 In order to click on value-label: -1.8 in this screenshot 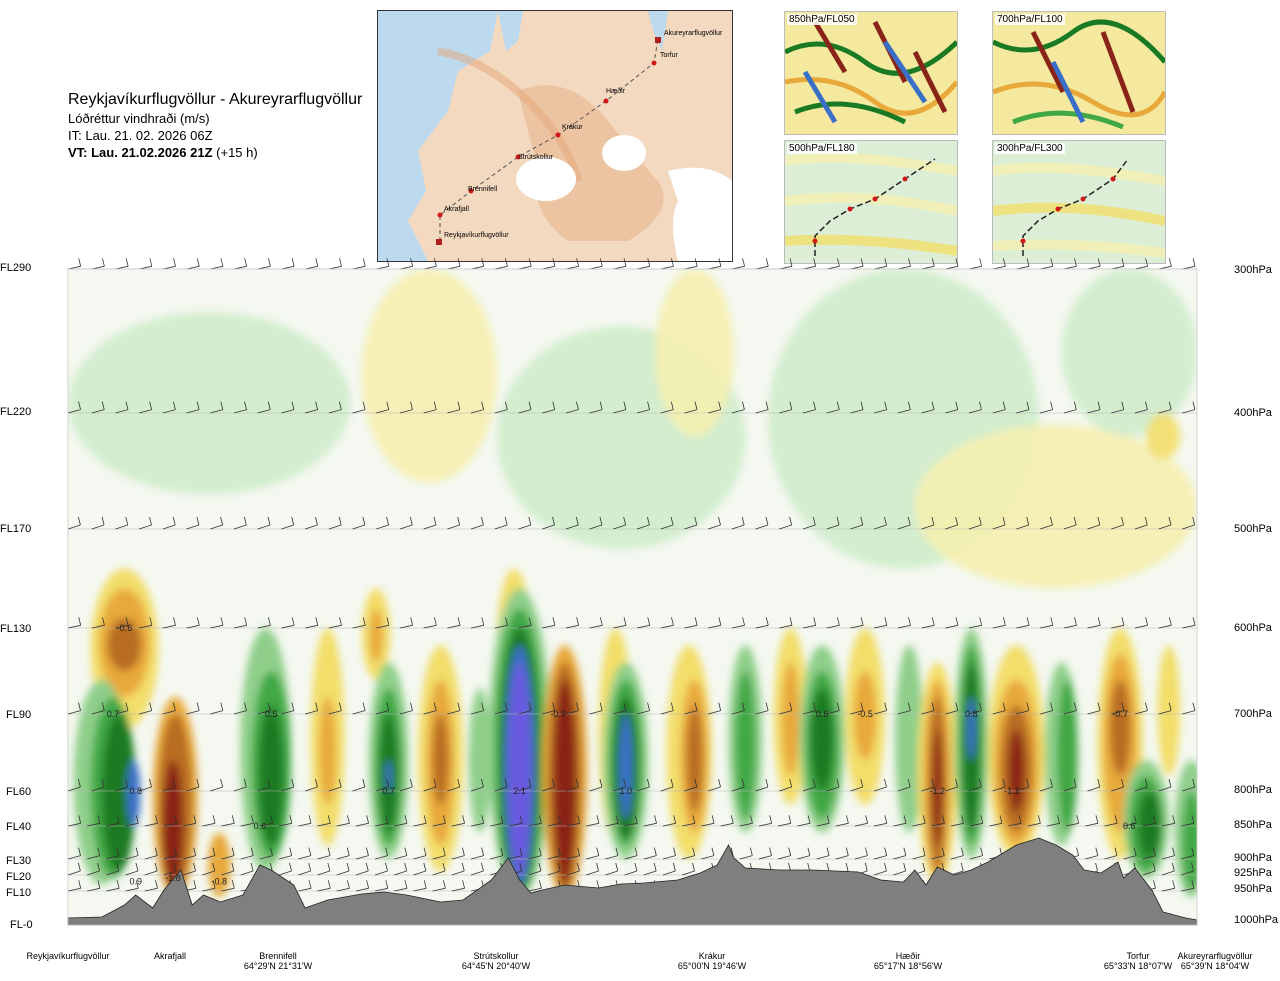, I will do `click(173, 878)`.